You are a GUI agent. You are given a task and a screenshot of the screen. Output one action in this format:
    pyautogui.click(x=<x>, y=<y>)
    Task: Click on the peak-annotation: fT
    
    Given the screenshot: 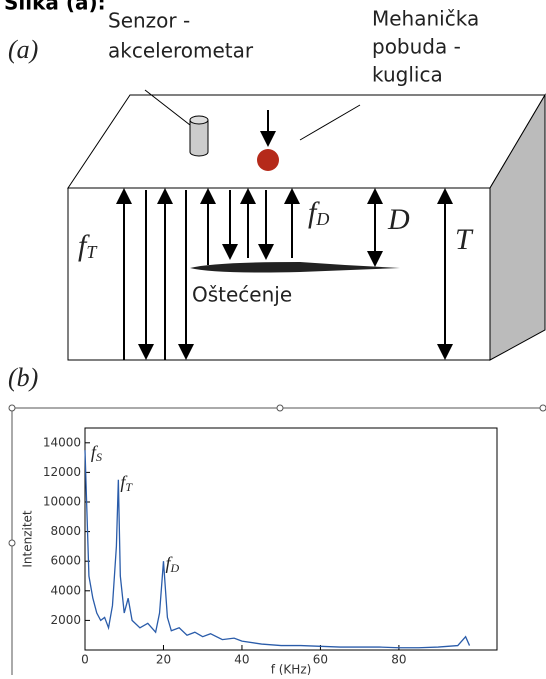 What is the action you would take?
    pyautogui.click(x=126, y=483)
    